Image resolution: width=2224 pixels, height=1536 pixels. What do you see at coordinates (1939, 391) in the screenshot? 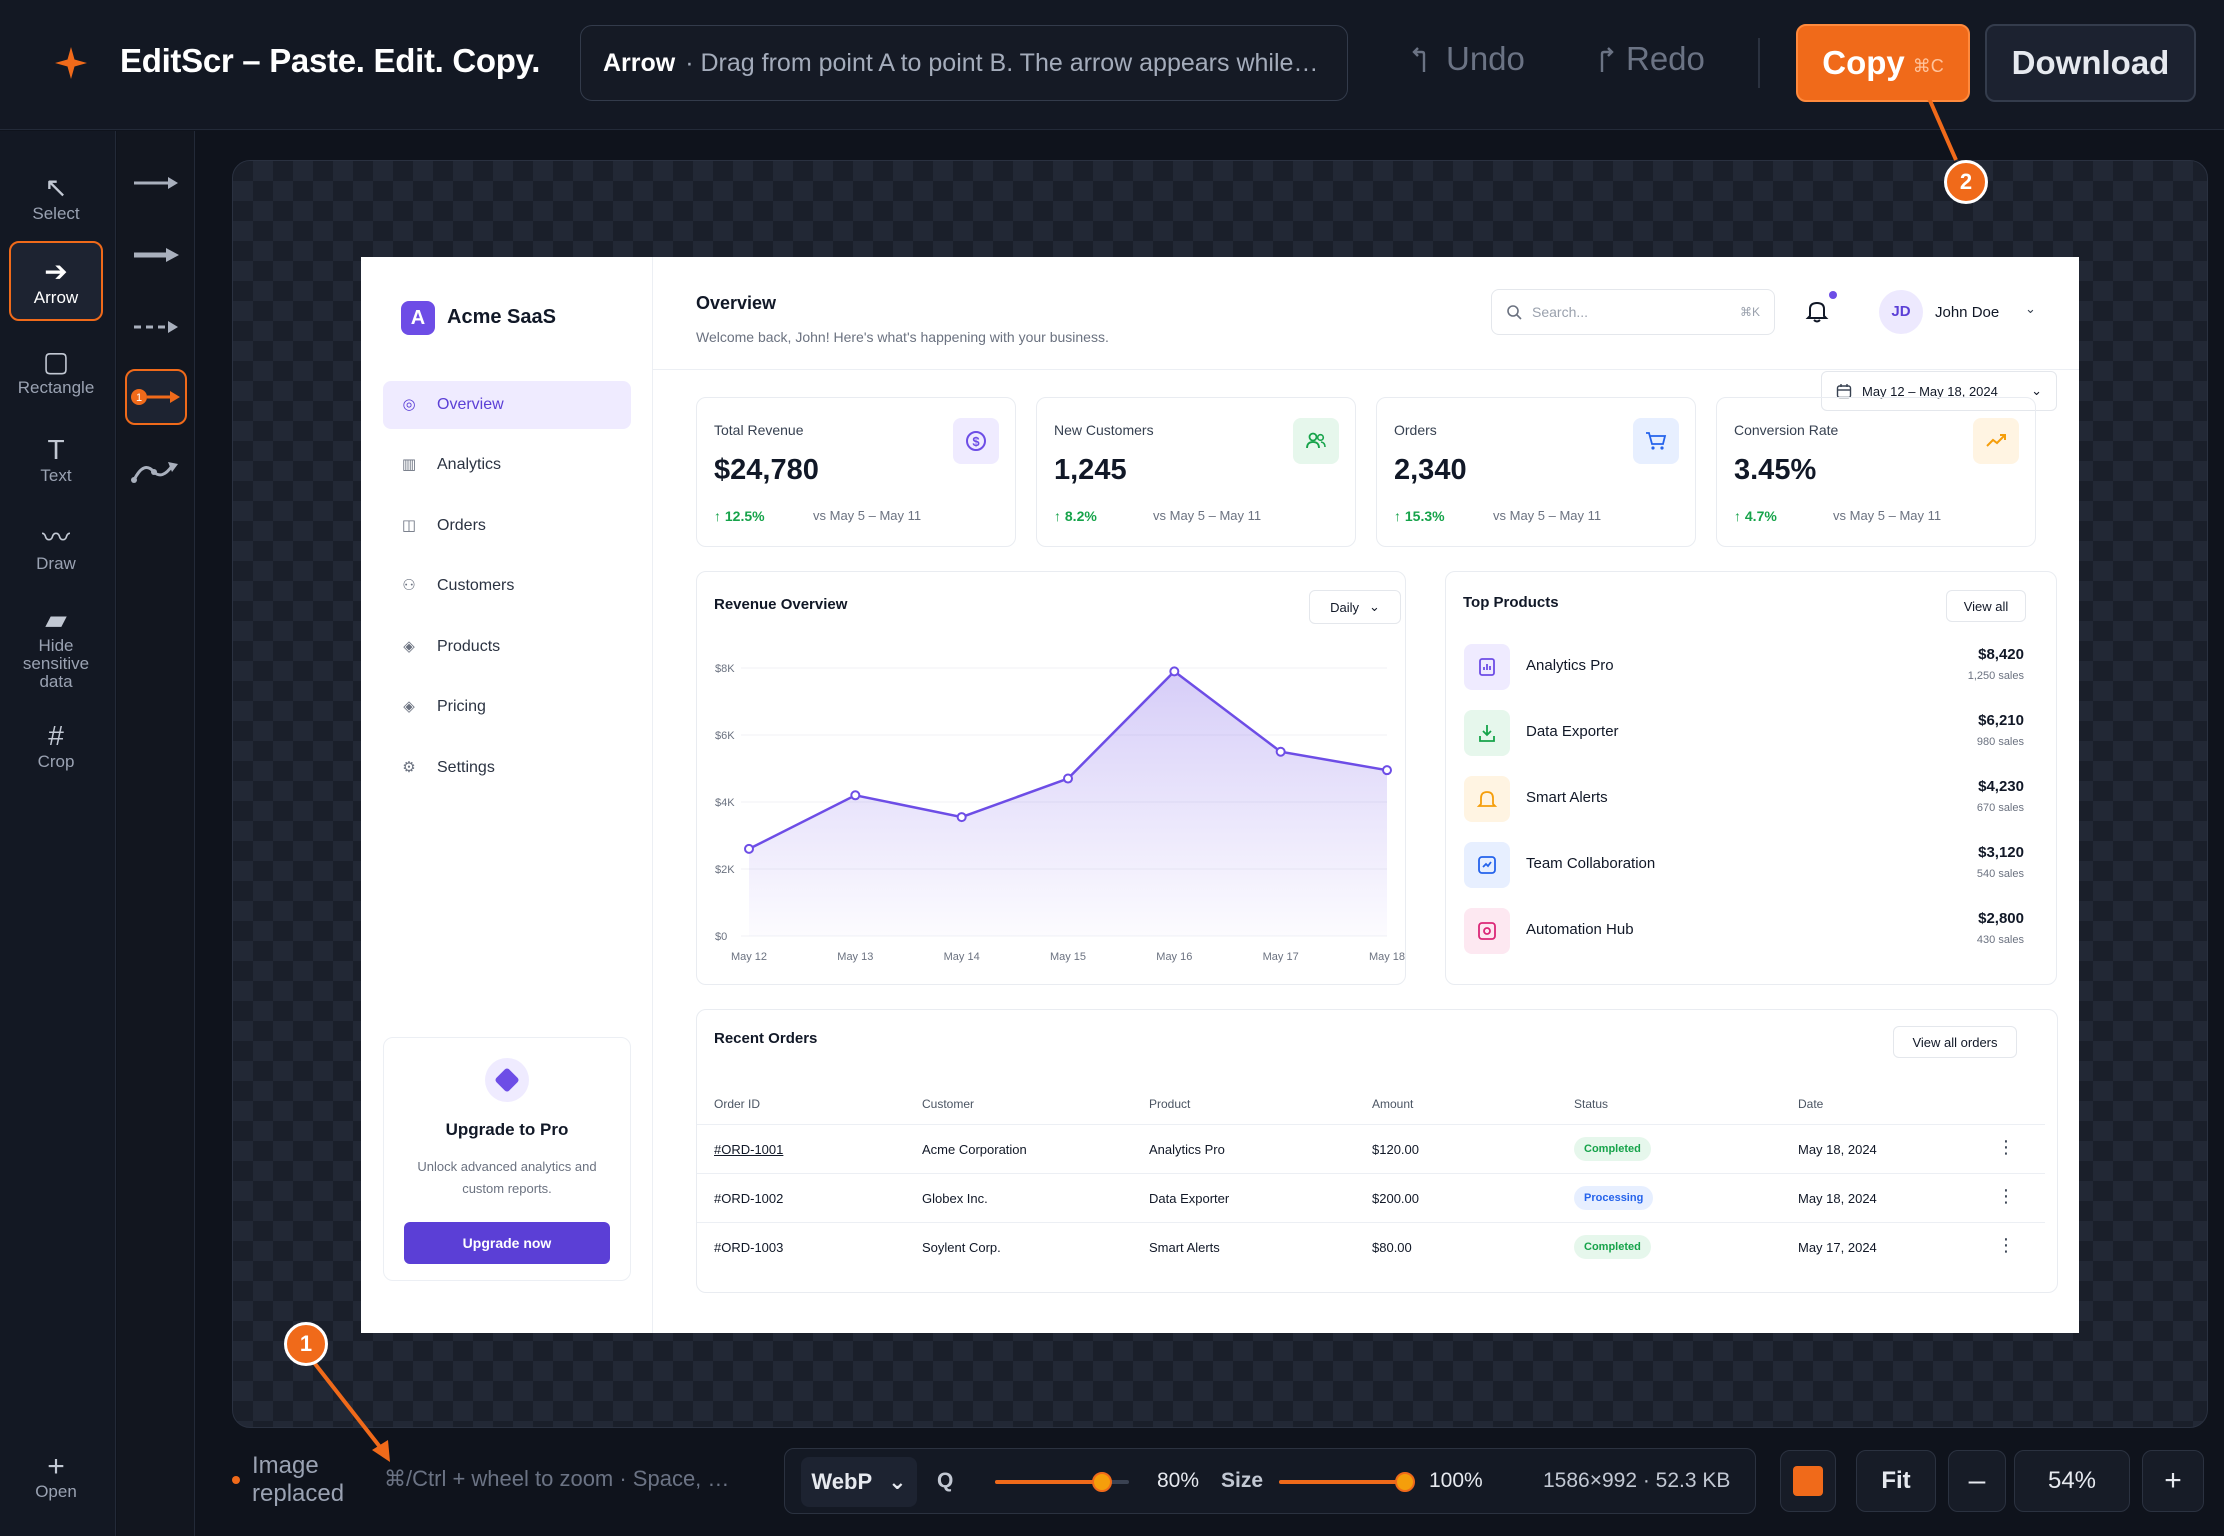
I see `date-range-picker: May 12 – May 18, 2024 ⌄` at bounding box center [1939, 391].